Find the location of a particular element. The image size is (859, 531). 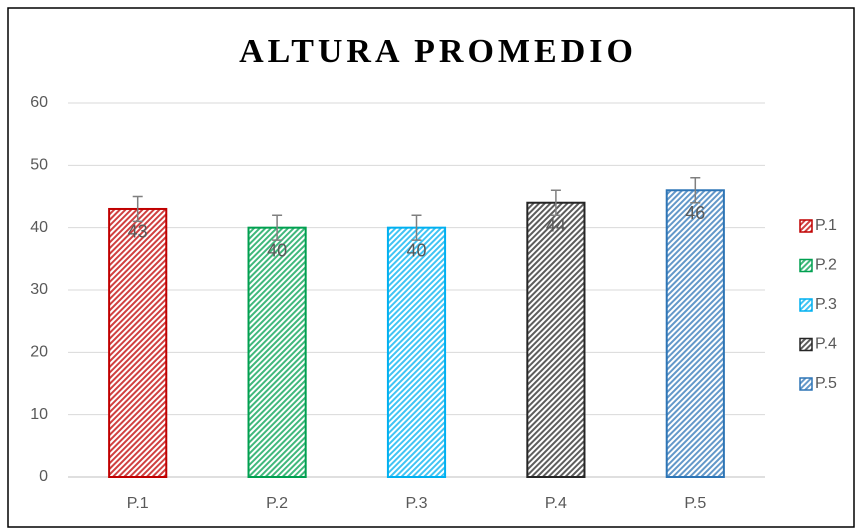

data-label: 46 is located at coordinates (695, 213).